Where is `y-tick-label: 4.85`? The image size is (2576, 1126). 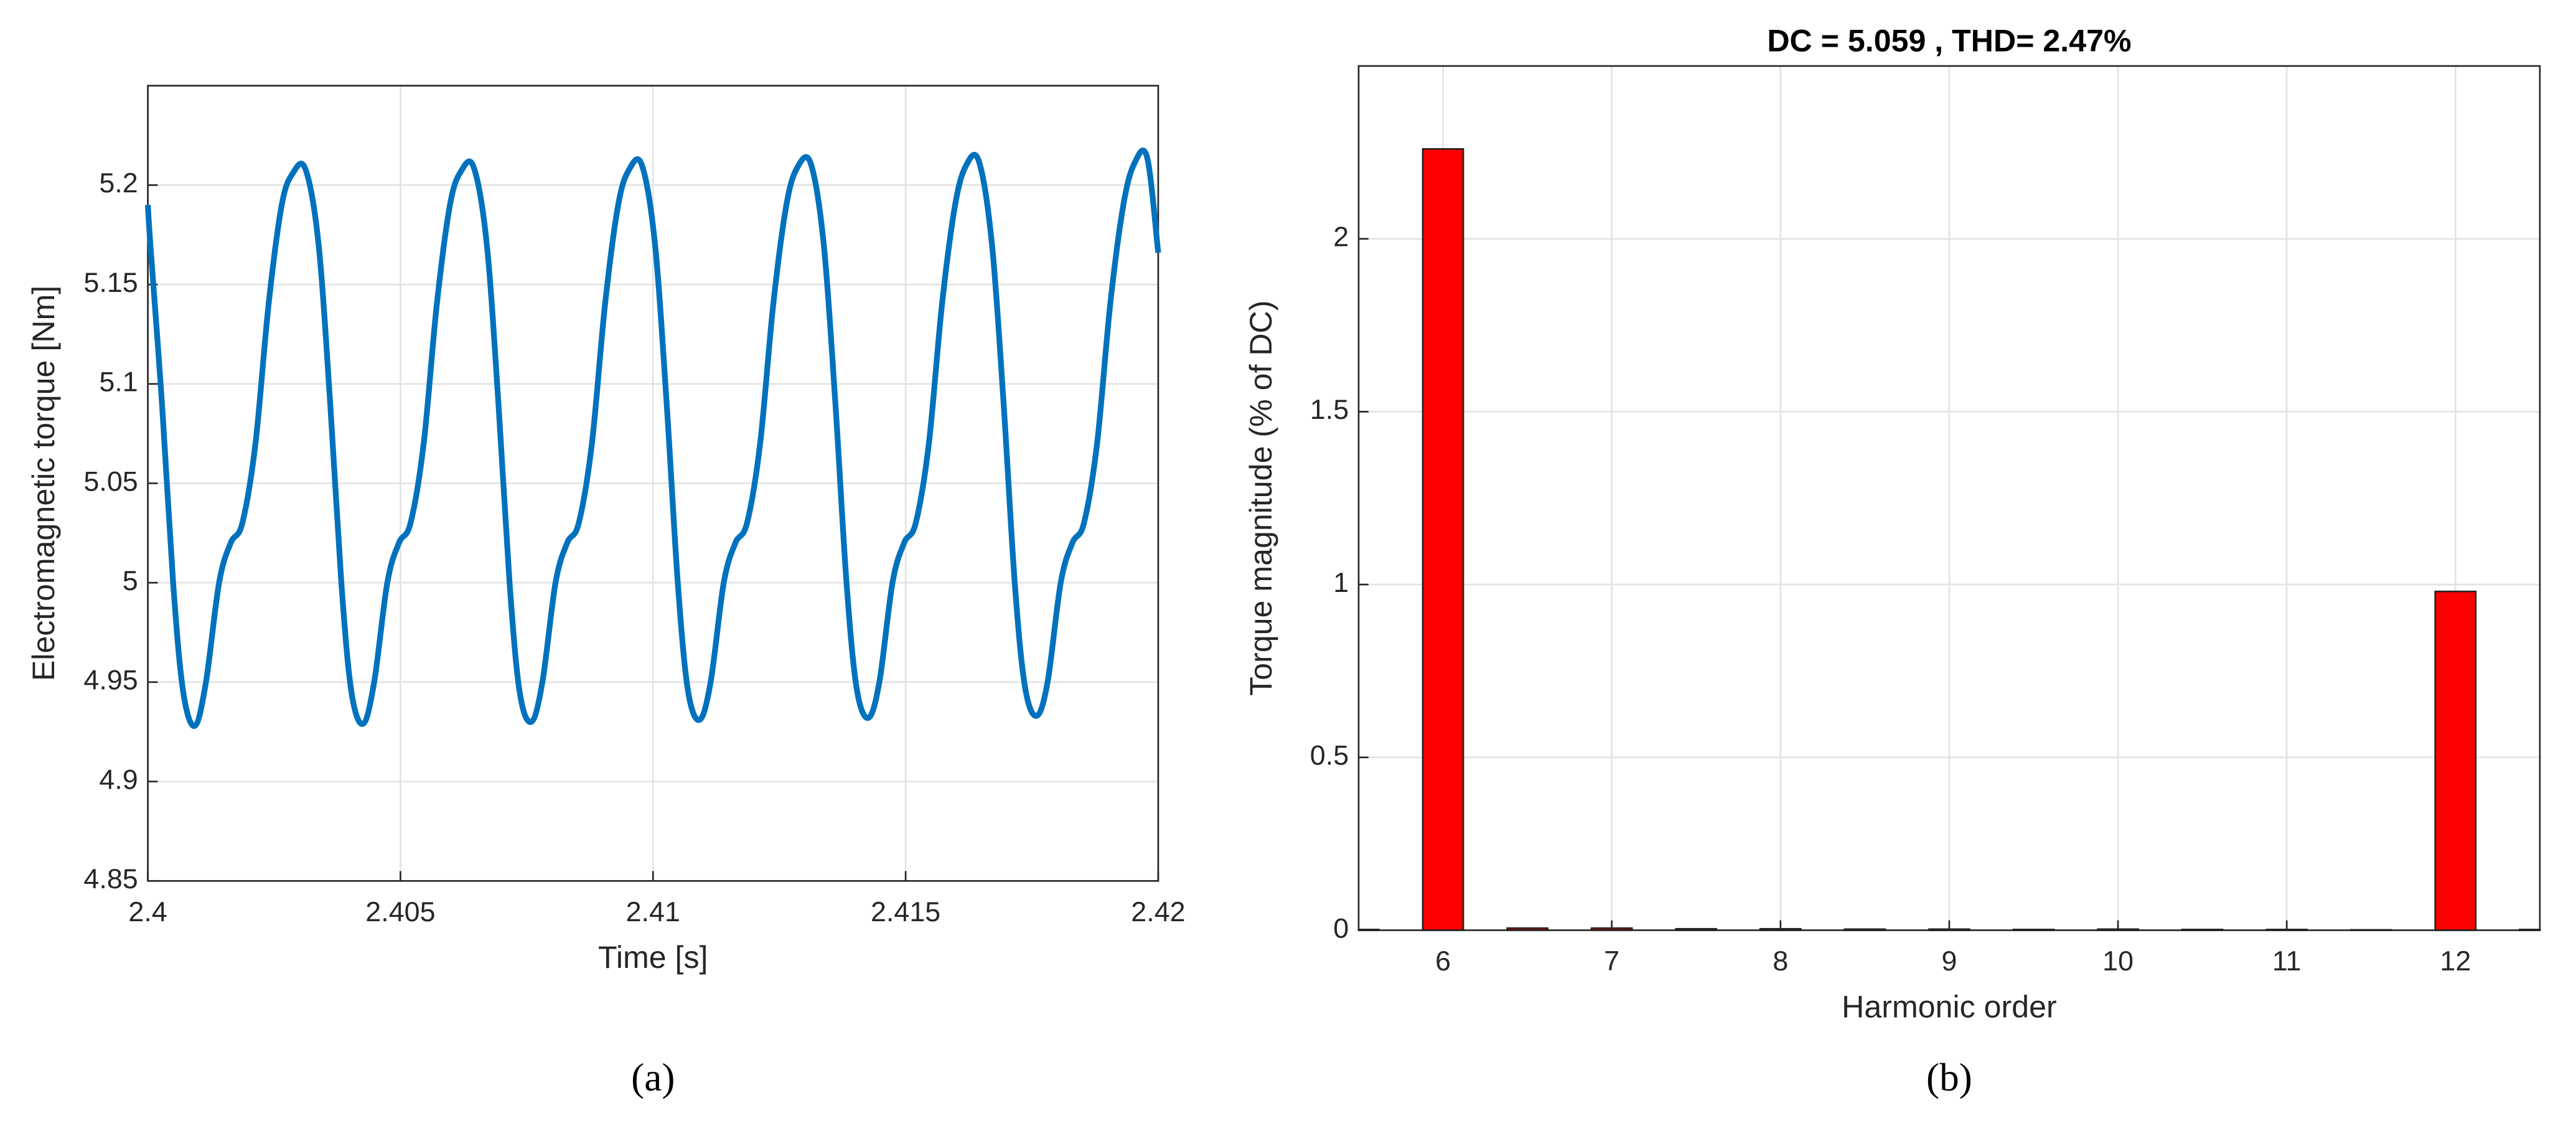 y-tick-label: 4.85 is located at coordinates (110, 879).